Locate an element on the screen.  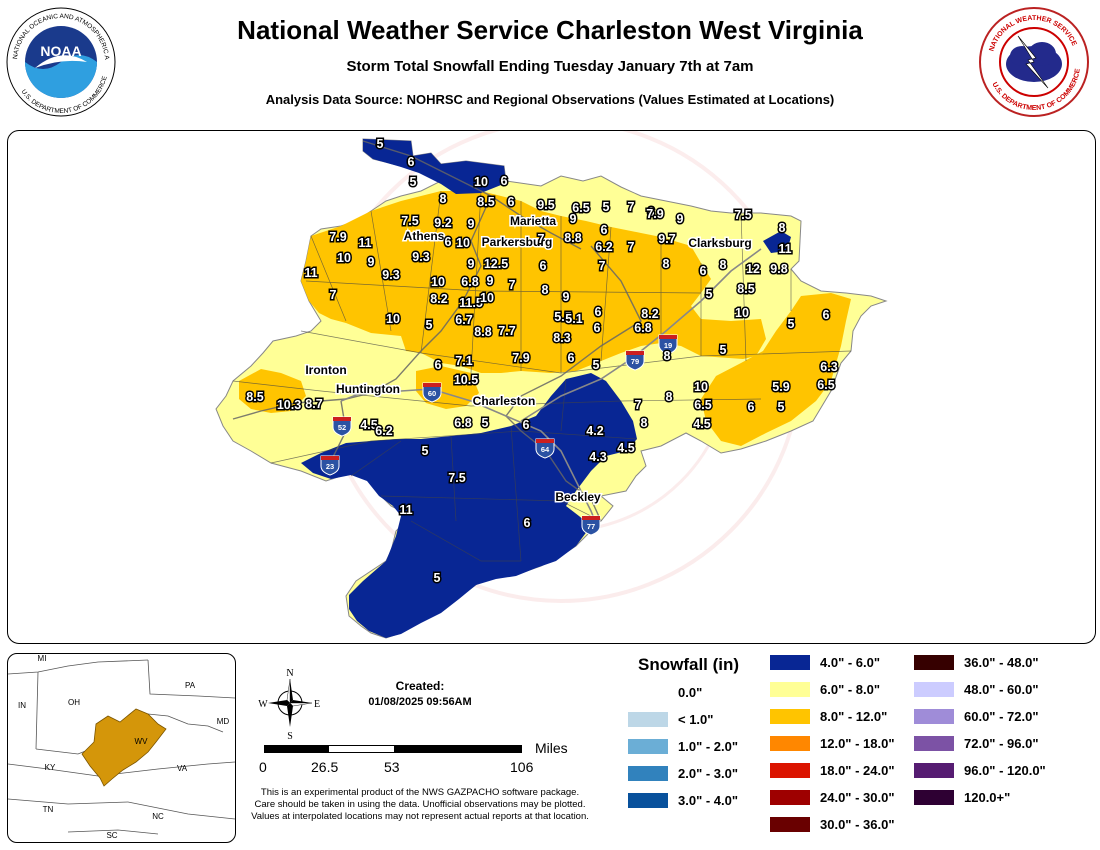
snowfall-value-label: 12.5 is located at coordinates (496, 264).